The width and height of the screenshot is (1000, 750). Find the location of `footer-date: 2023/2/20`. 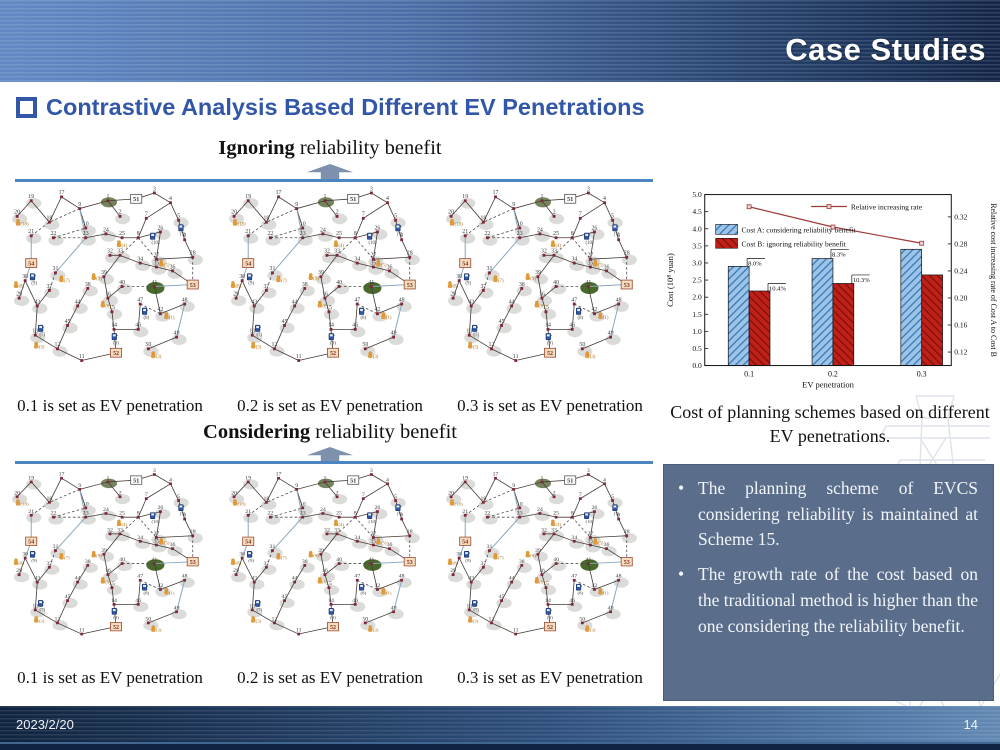

footer-date: 2023/2/20 is located at coordinates (45, 724).